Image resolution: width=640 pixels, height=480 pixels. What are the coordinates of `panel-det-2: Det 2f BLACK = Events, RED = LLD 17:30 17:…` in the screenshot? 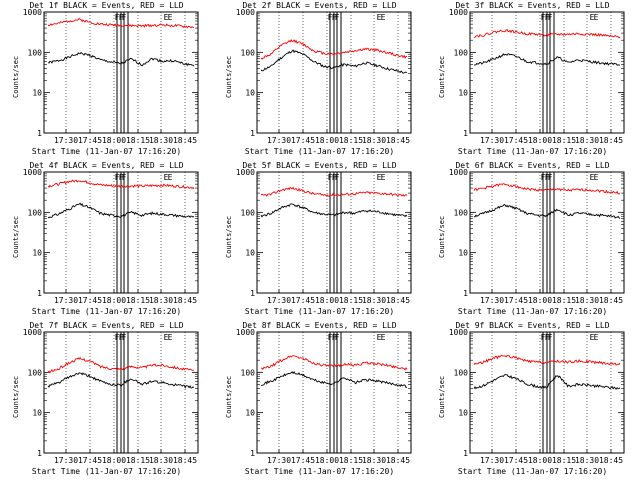 It's located at (319, 80).